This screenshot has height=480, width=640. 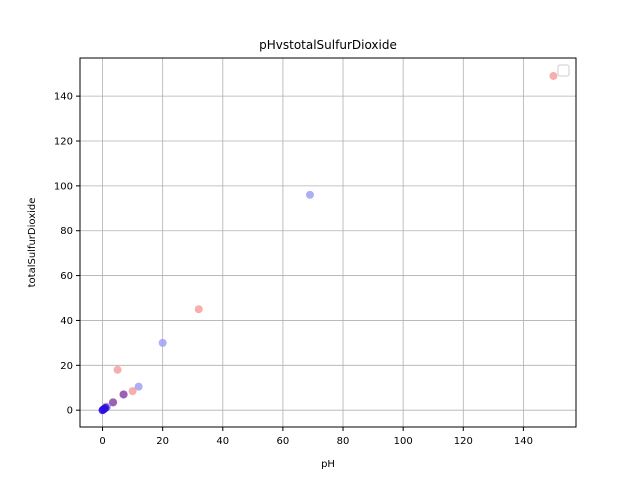 I want to click on chart-title: pHvstotalSulfurDioxide, so click(x=328, y=45).